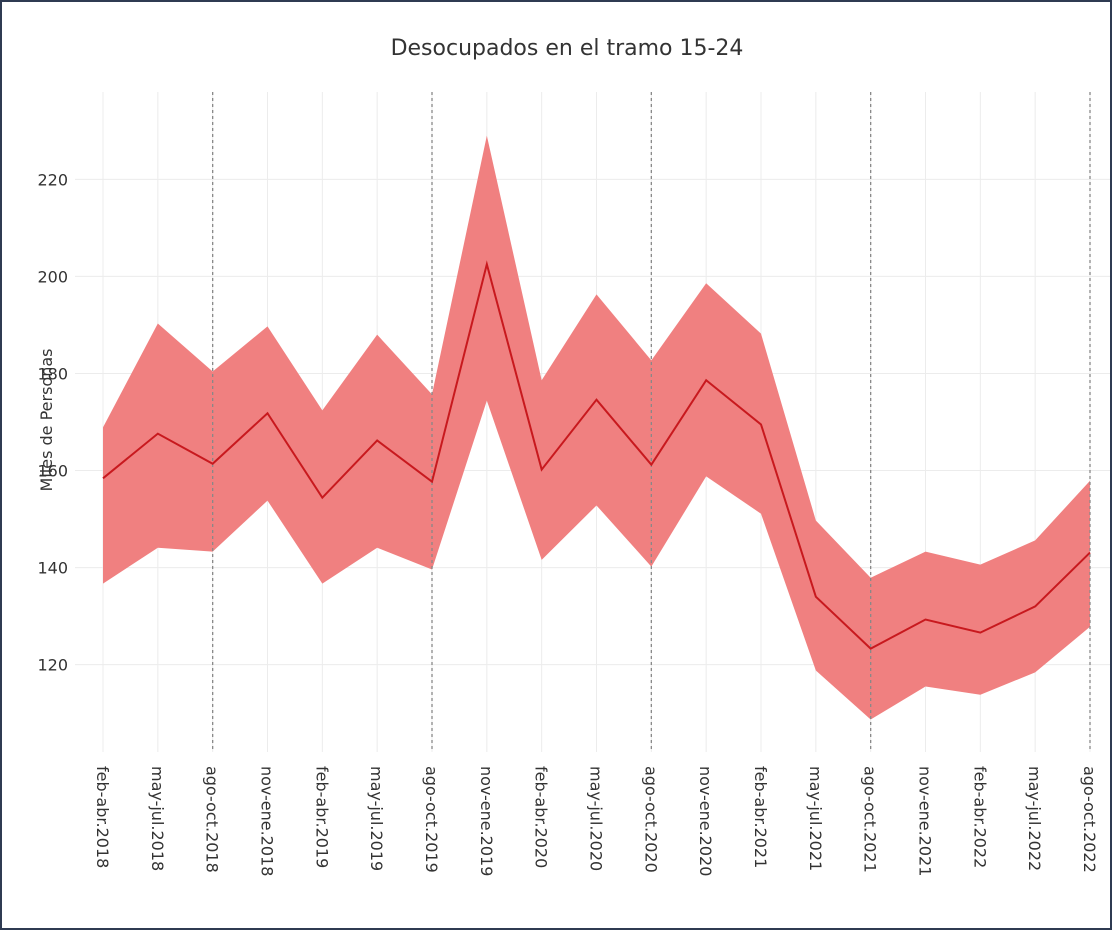  What do you see at coordinates (705, 821) in the screenshot?
I see `x-tick-label: nov-ene.2020` at bounding box center [705, 821].